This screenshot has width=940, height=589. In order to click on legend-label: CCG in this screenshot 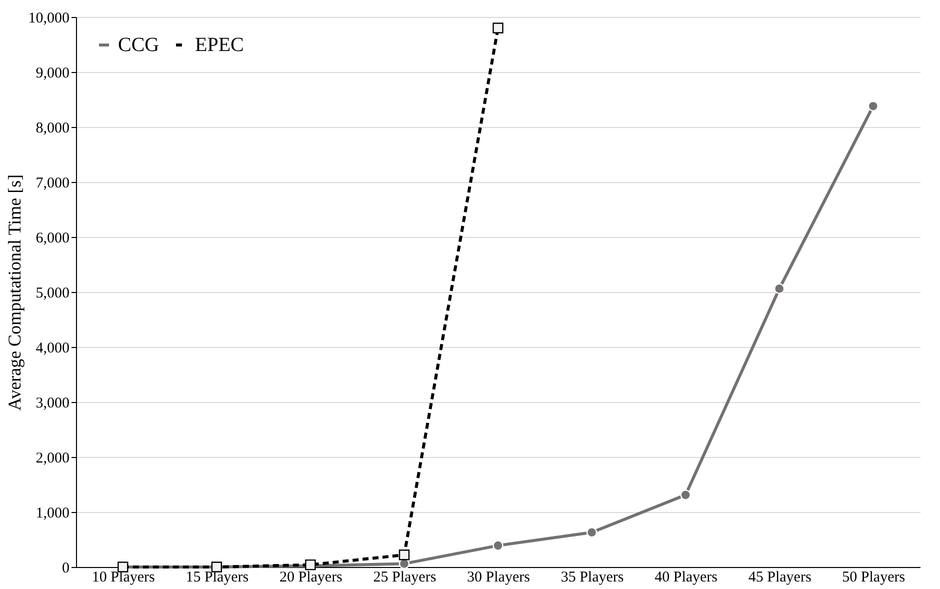, I will do `click(139, 45)`.